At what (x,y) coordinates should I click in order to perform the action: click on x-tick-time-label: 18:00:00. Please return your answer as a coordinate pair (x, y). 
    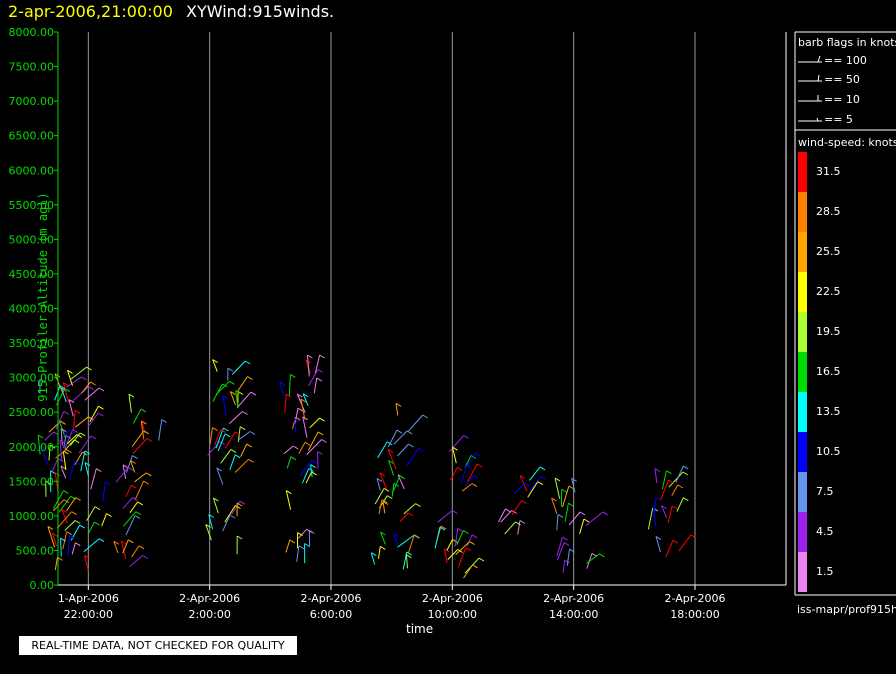
    Looking at the image, I should click on (694, 614).